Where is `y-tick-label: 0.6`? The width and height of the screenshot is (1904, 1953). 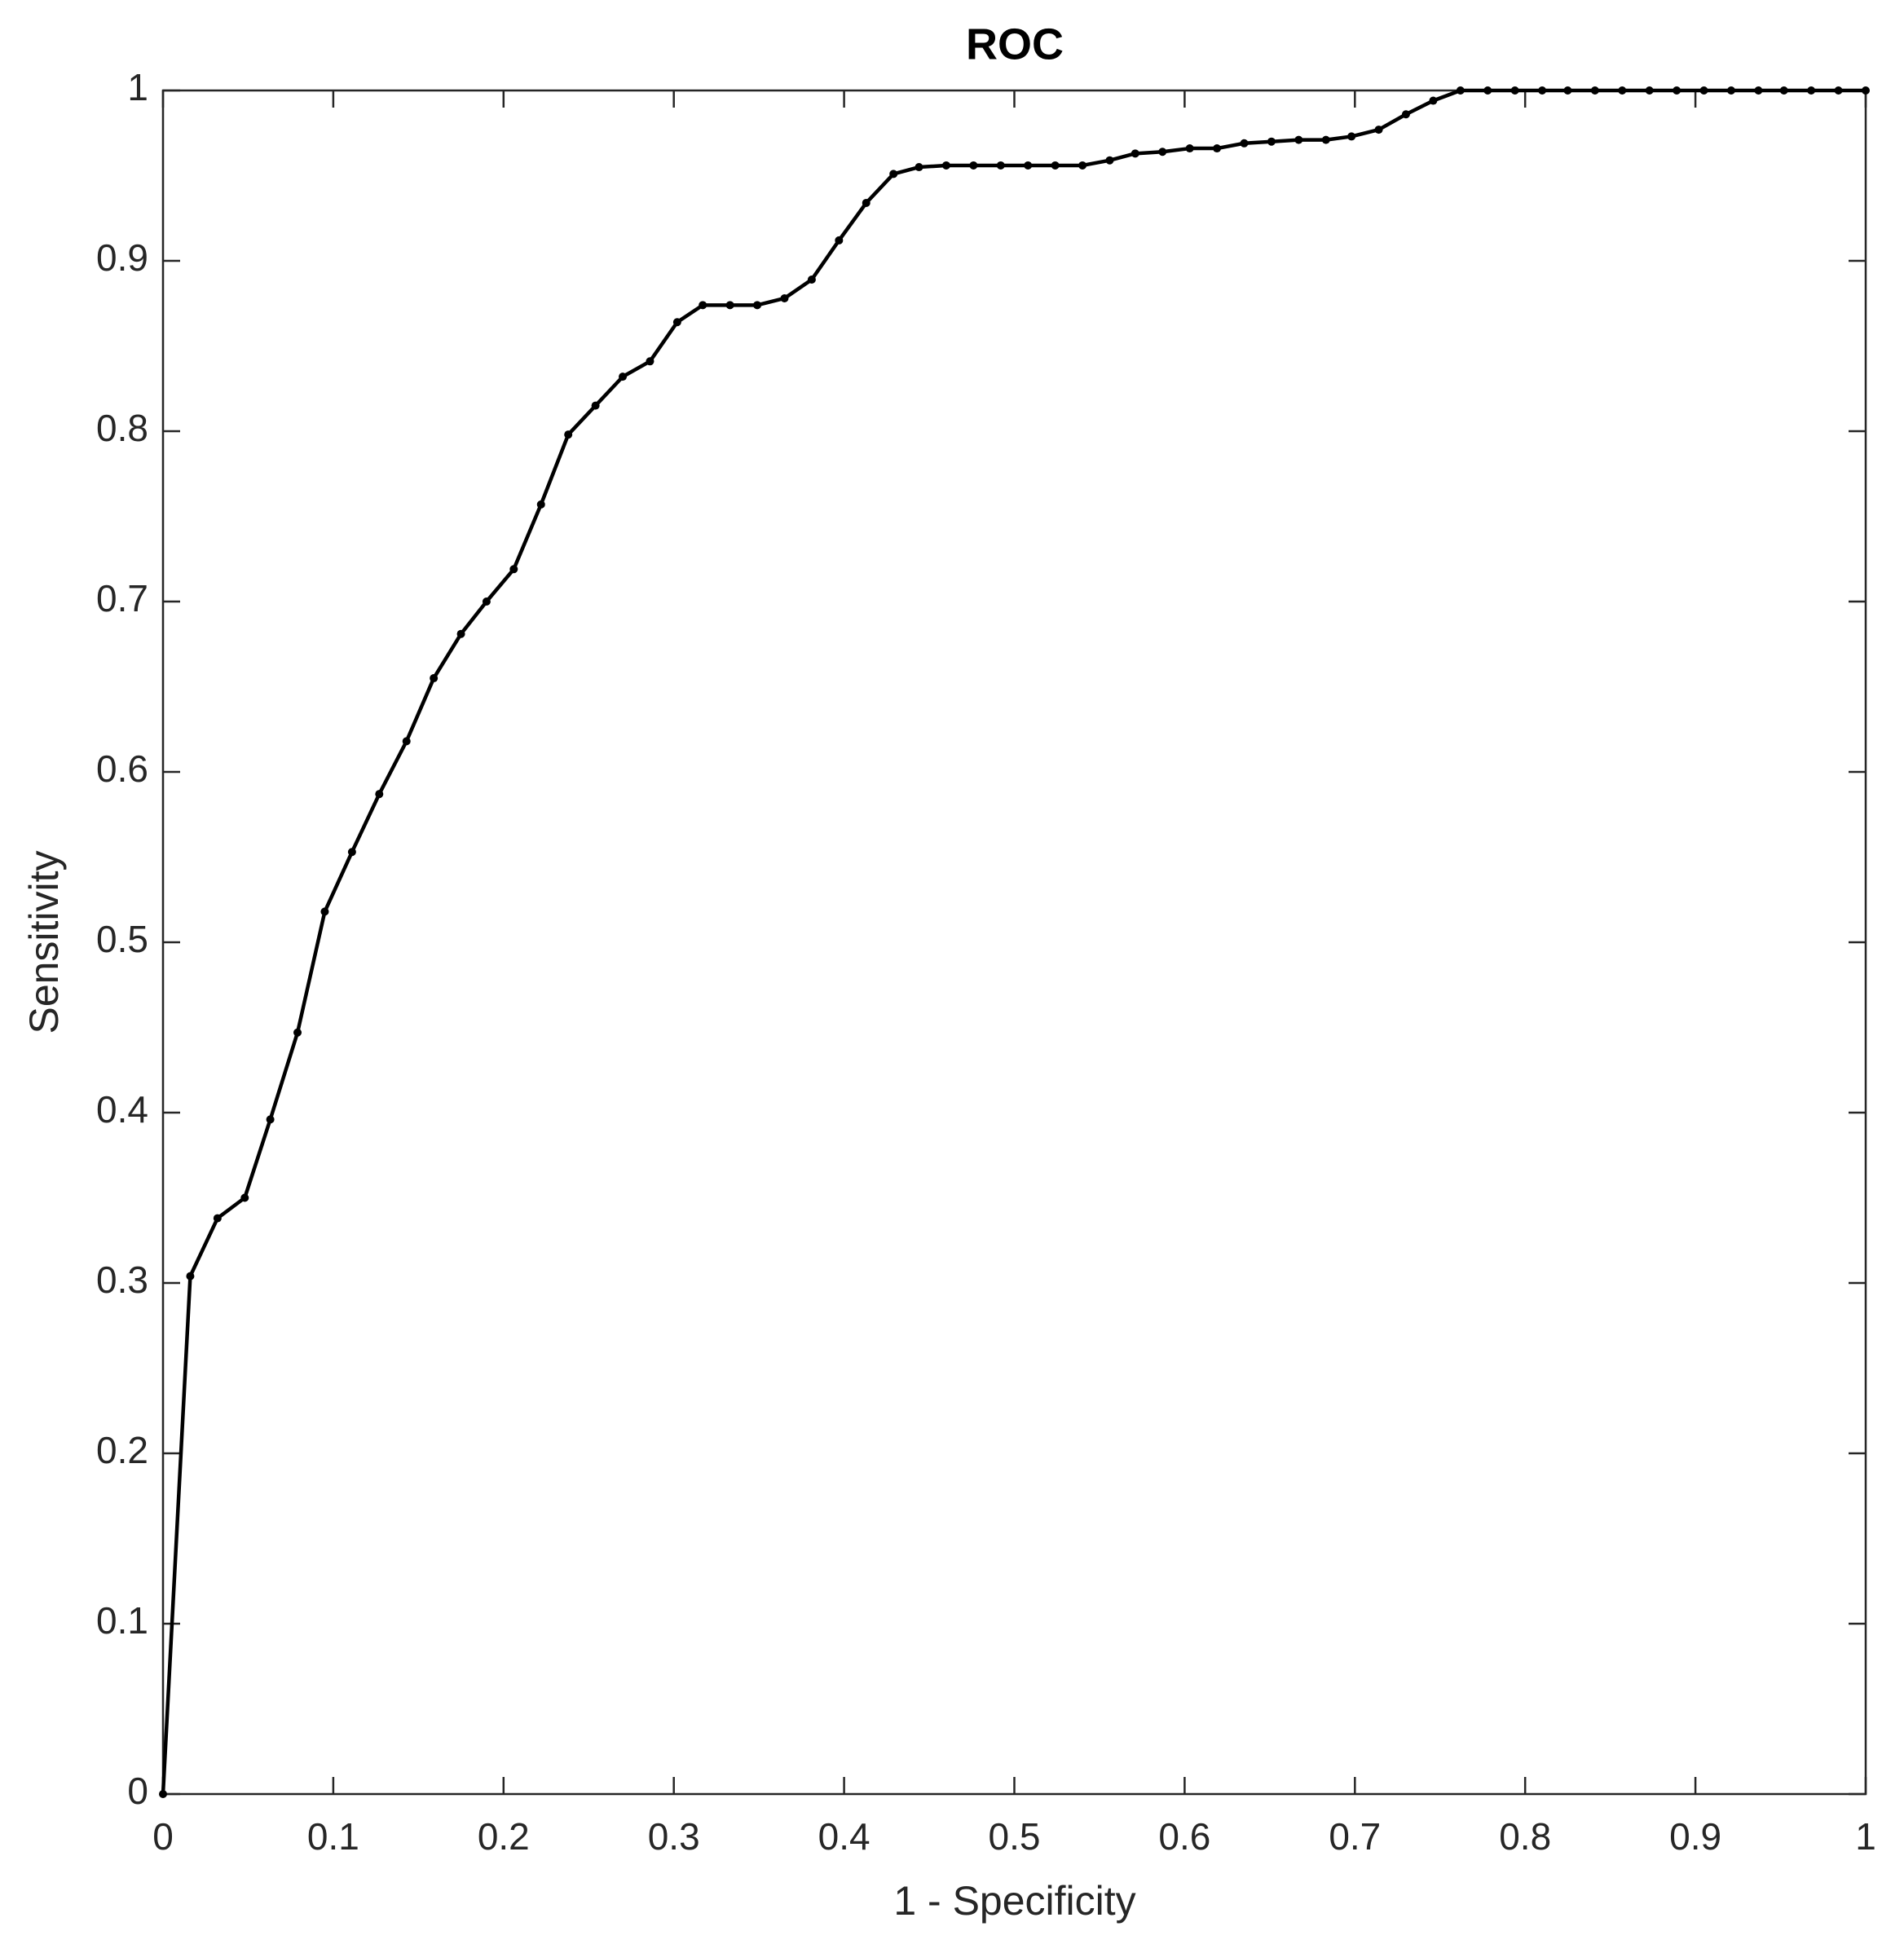
y-tick-label: 0.6 is located at coordinates (122, 768).